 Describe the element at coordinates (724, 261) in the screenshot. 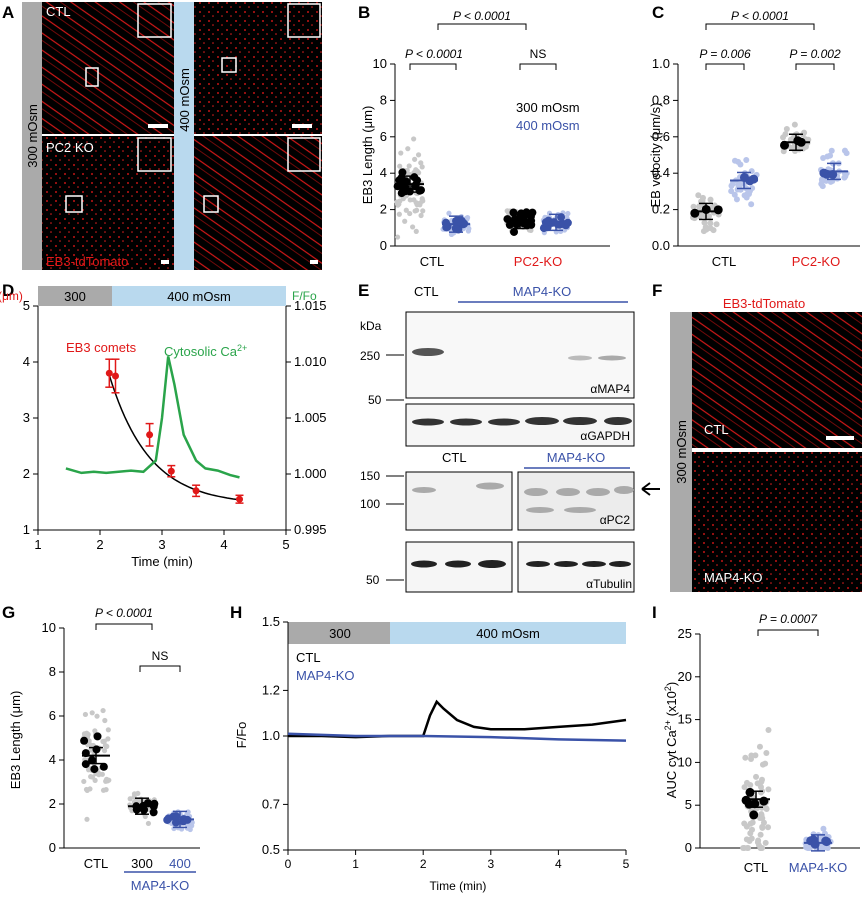

I see `c-cat-ctl: CTL` at that location.